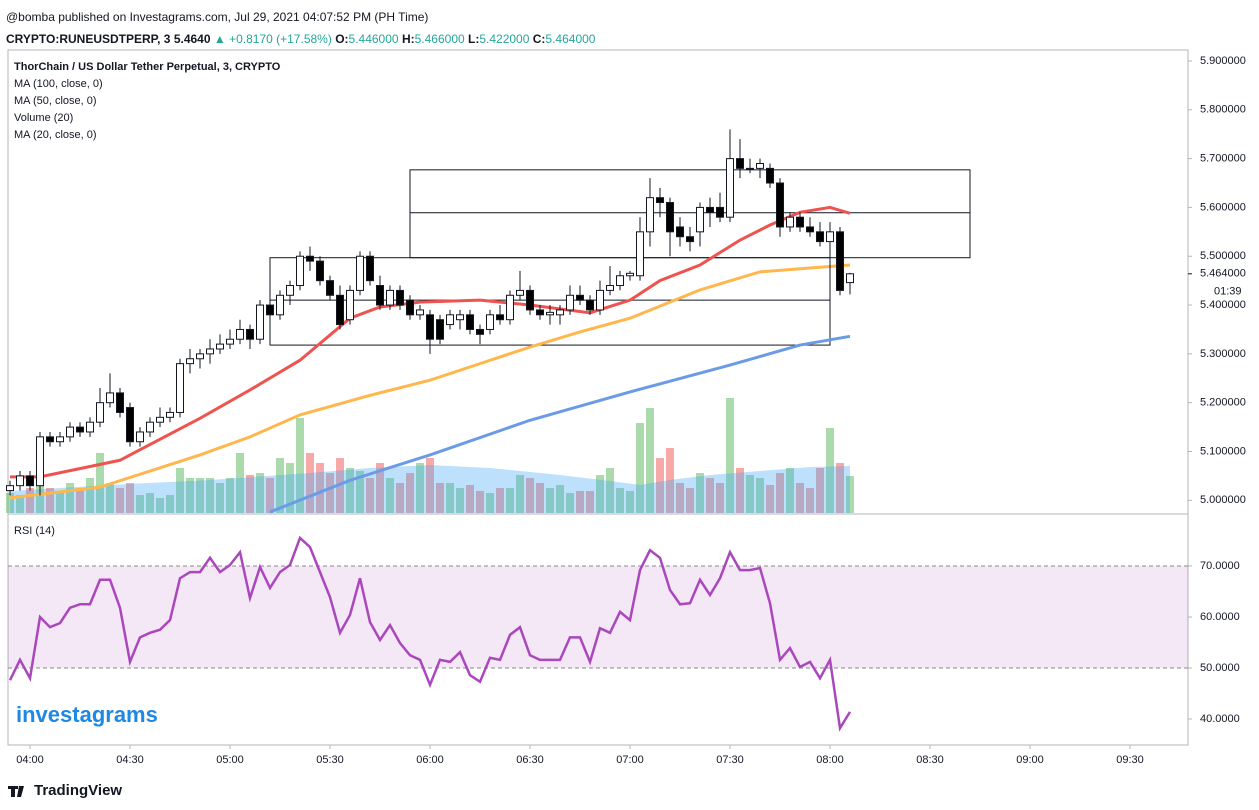 The height and width of the screenshot is (810, 1259). I want to click on range-box, so click(690, 214).